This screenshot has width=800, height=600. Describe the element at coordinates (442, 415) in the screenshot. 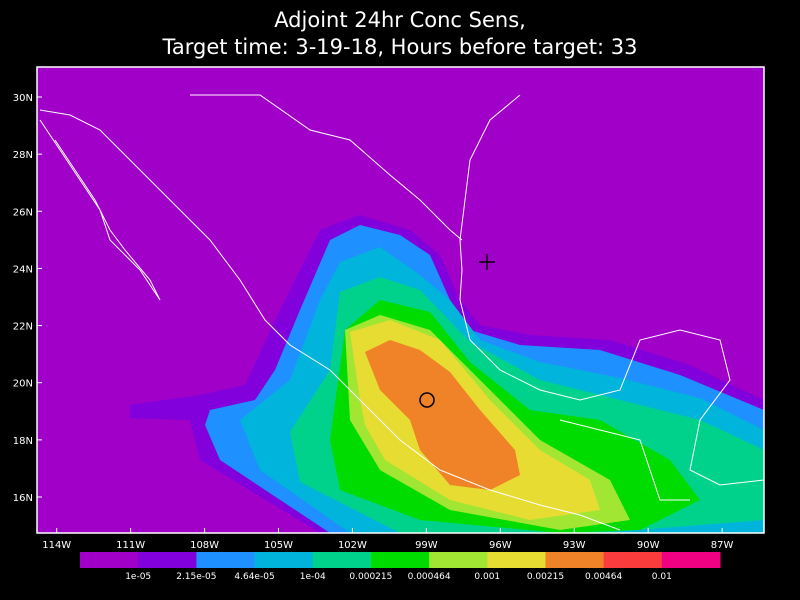

I see `contour-band` at that location.